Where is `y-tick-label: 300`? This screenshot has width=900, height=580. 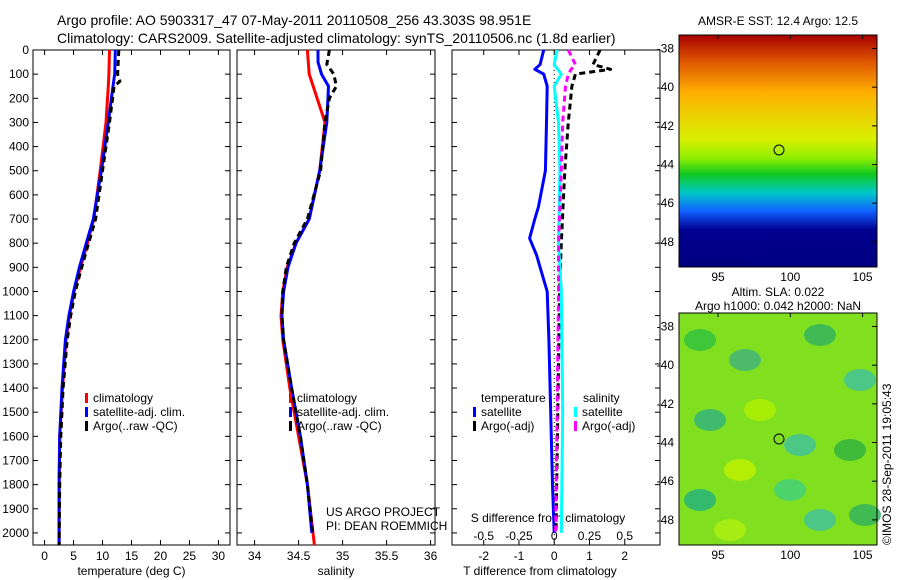 y-tick-label: 300 is located at coordinates (19, 122).